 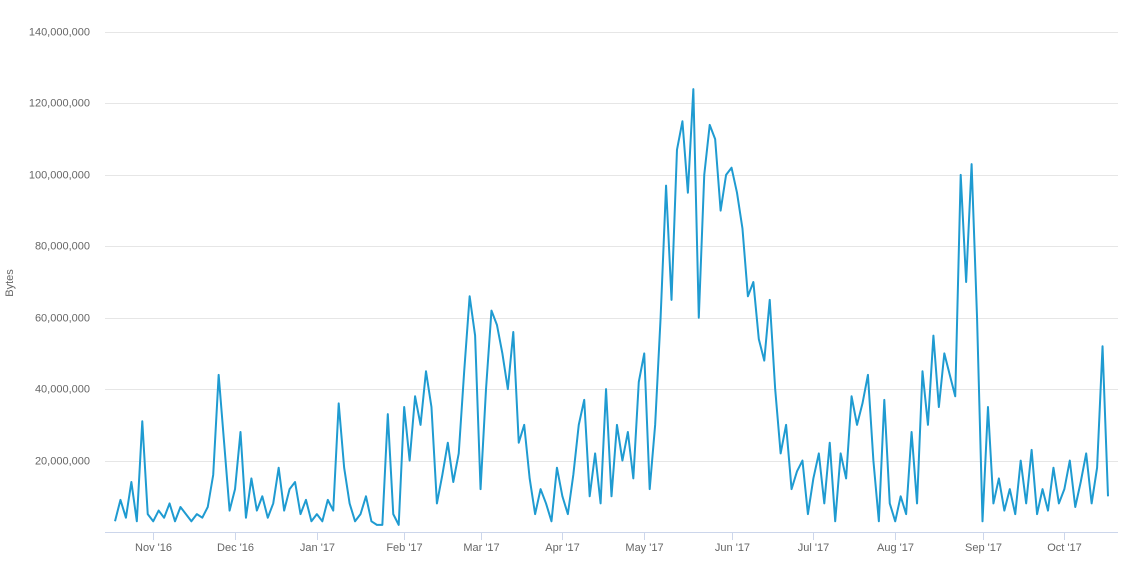 I want to click on x-tick-label: Jul '17, so click(x=813, y=548).